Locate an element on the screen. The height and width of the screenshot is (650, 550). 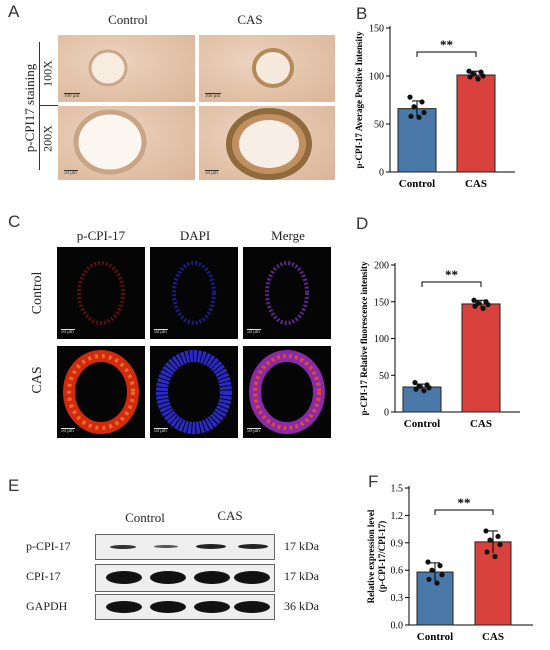
scale-bar-a2: 100 μm is located at coordinates (213, 96).